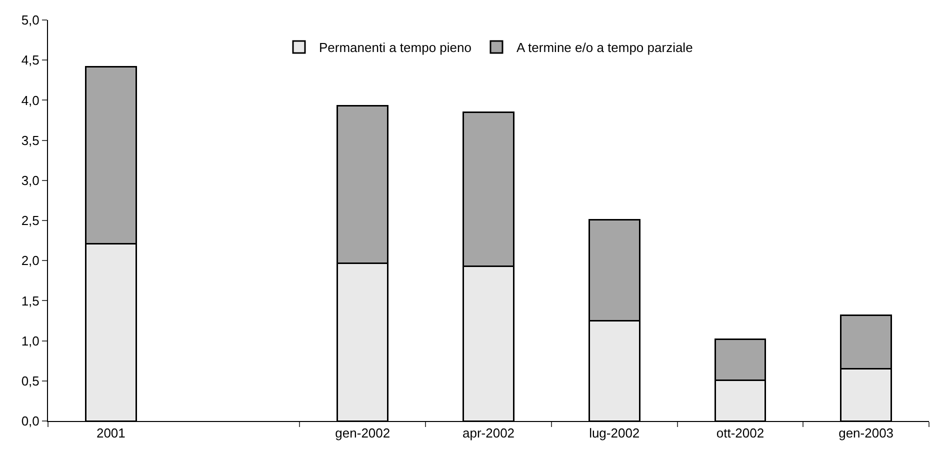 The width and height of the screenshot is (939, 451). I want to click on x-tick-label: 2001, so click(111, 433).